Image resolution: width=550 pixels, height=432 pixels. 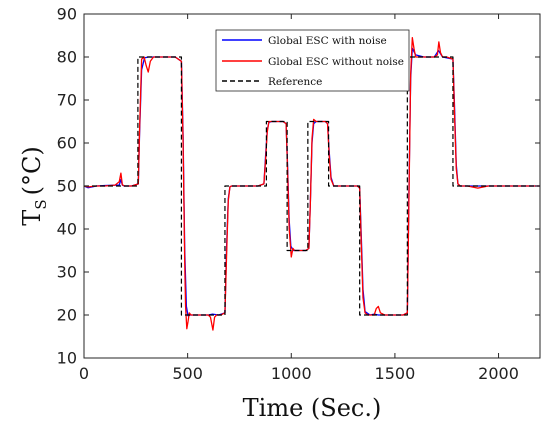 I want to click on x-tick-label: 1500, so click(x=395, y=373).